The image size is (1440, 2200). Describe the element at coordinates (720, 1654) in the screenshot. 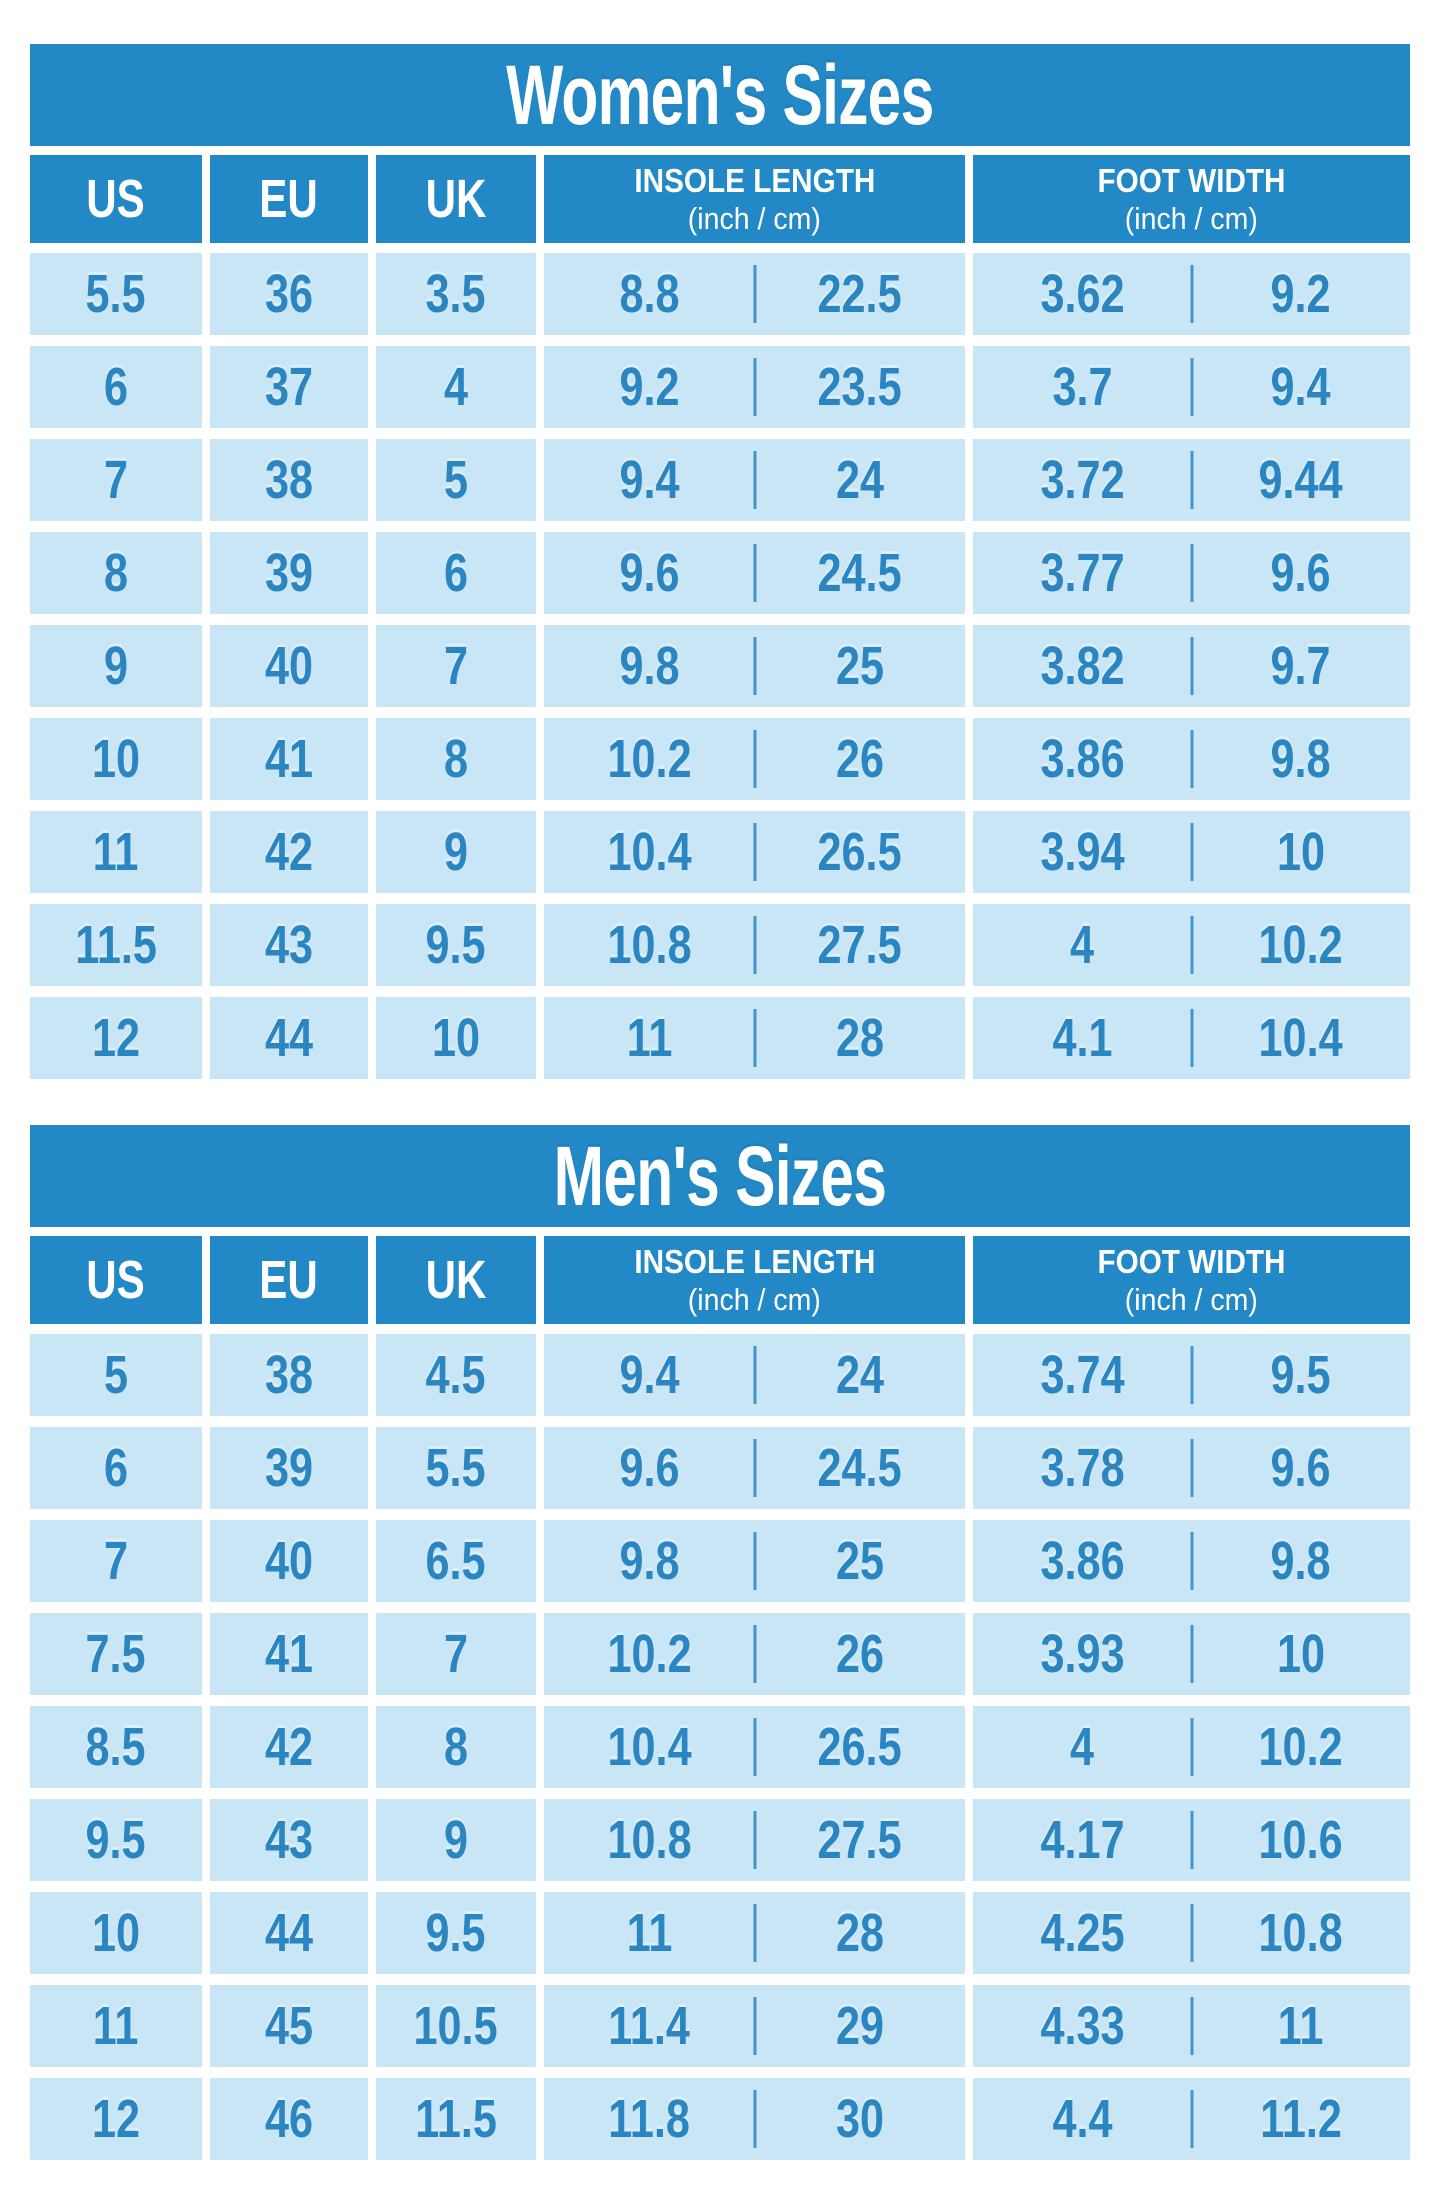

I see `table-row: 7.5 41 7 10.2 26 3.93 10` at that location.